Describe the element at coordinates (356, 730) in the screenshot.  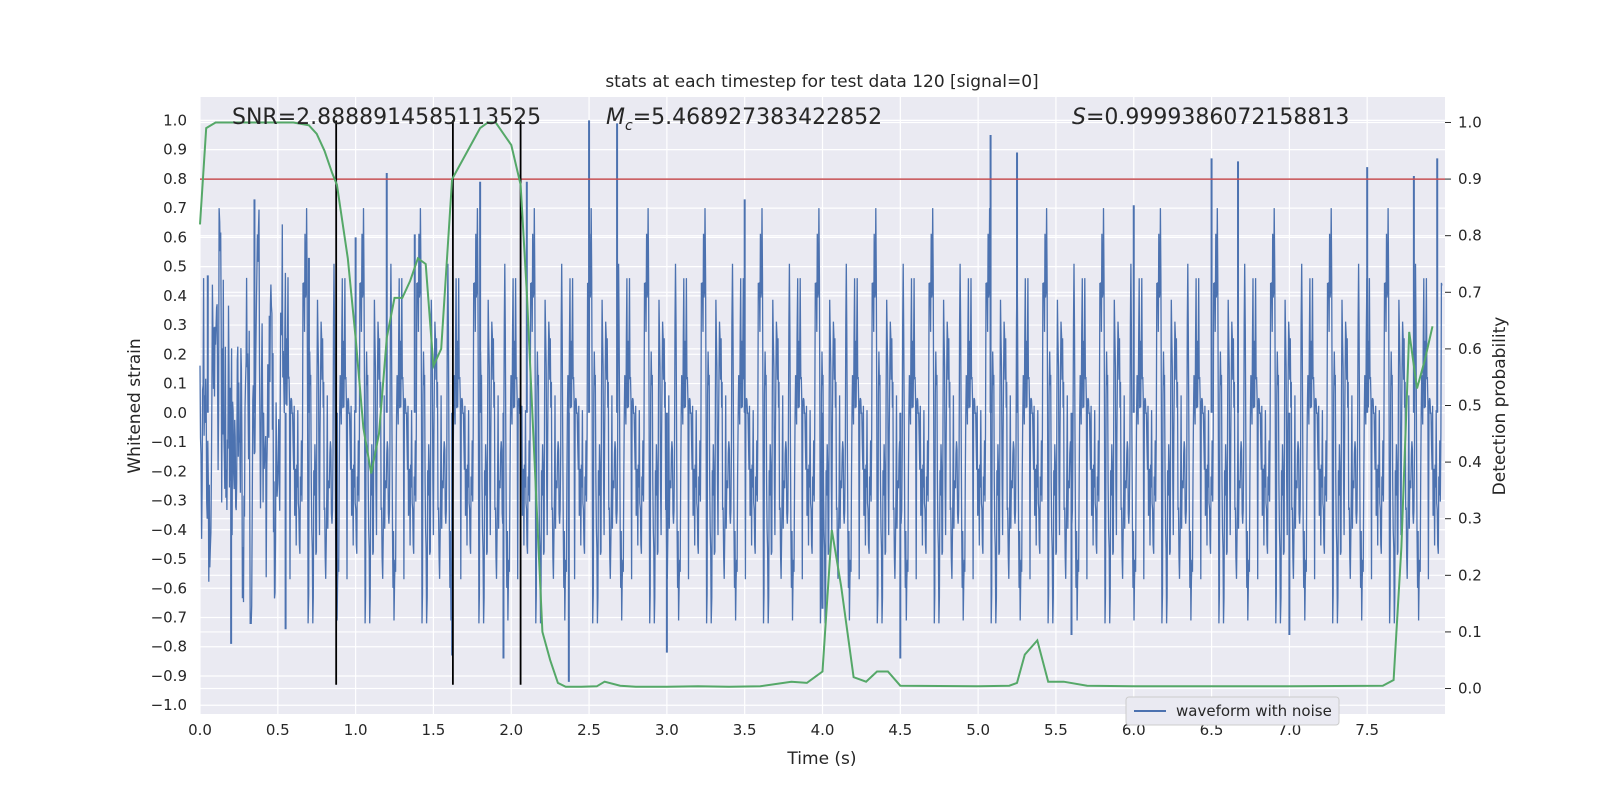
I see `x-tick-label: 1.0` at that location.